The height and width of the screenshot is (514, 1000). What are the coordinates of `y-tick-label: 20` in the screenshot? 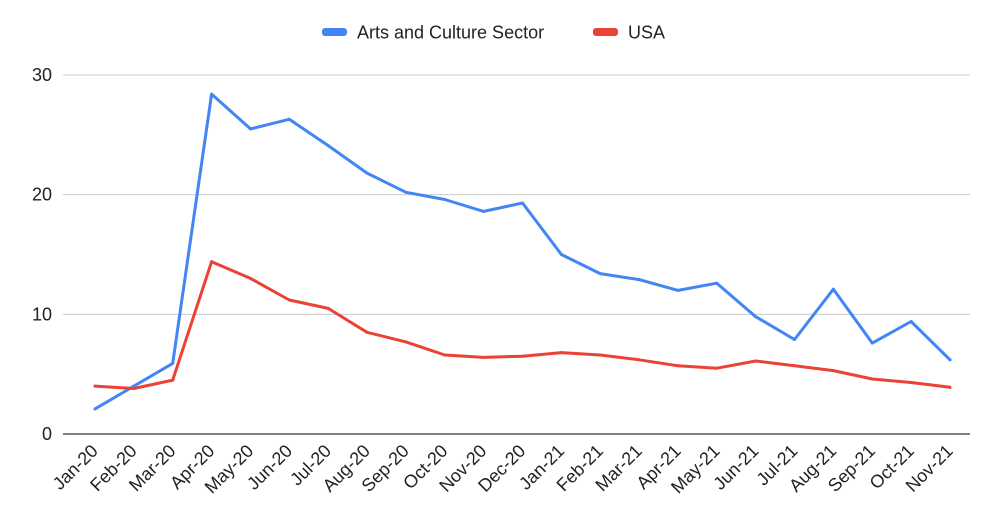 It's located at (42, 195).